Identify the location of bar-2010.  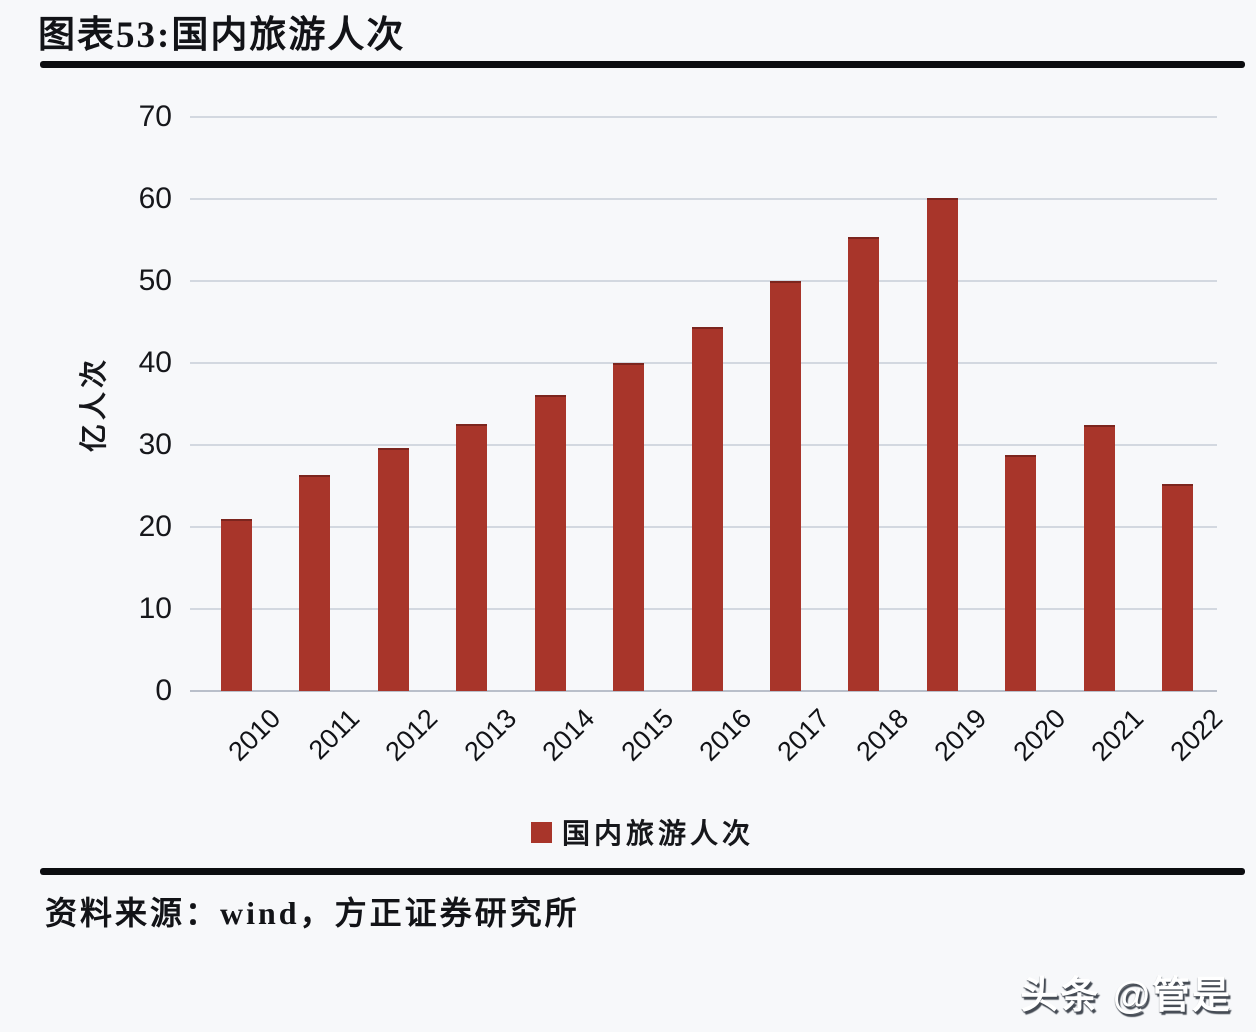
(236, 604).